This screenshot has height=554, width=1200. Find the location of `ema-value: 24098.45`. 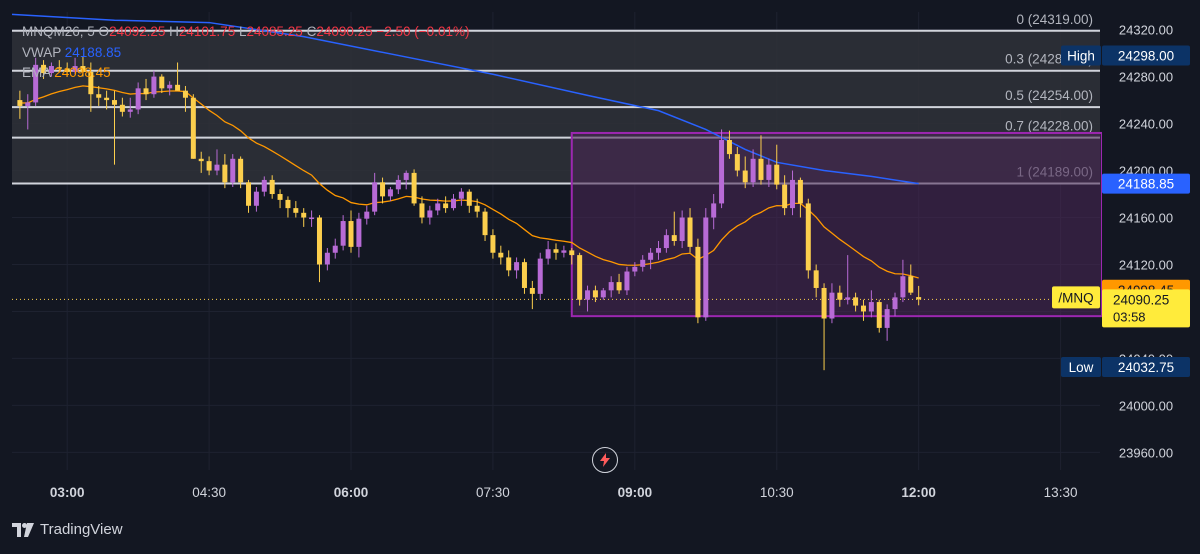

ema-value: 24098.45 is located at coordinates (82, 72).